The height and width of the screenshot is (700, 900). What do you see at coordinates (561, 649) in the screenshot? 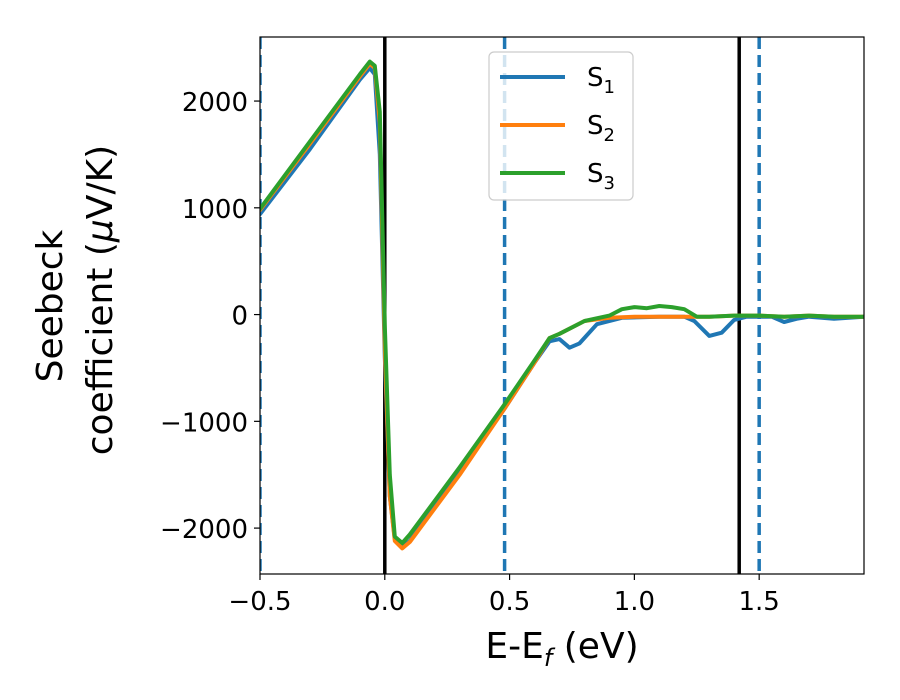
I see `x-axis-label: E-Ef (eV)` at bounding box center [561, 649].